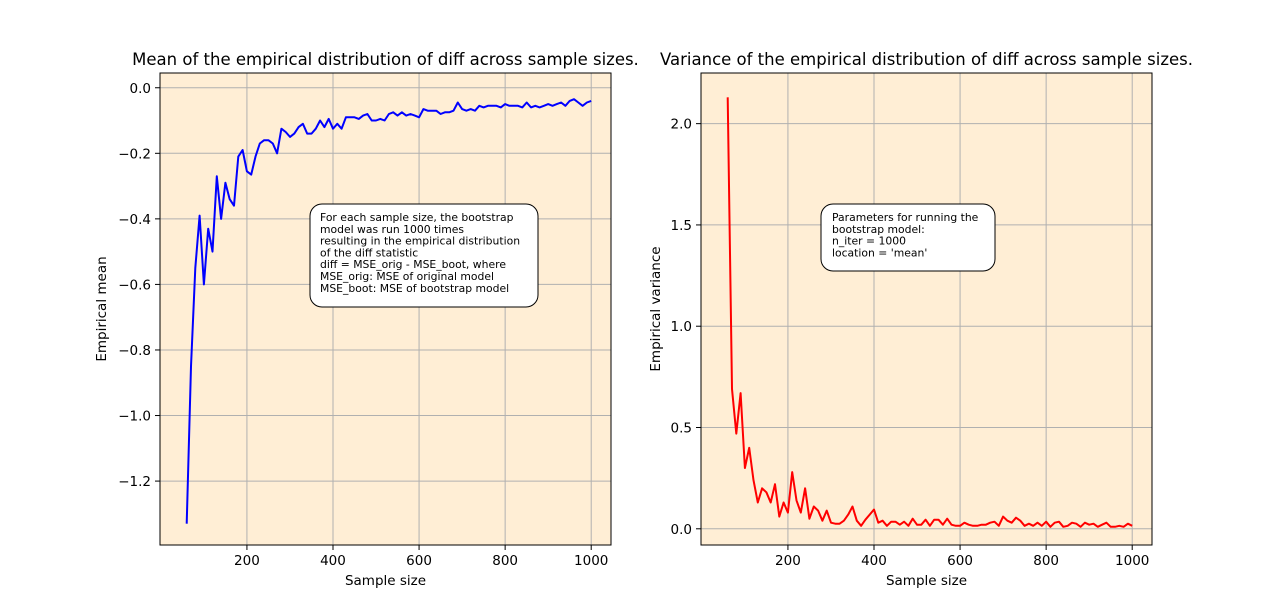 The width and height of the screenshot is (1280, 612). I want to click on y-tick-label: −0.2, so click(134, 154).